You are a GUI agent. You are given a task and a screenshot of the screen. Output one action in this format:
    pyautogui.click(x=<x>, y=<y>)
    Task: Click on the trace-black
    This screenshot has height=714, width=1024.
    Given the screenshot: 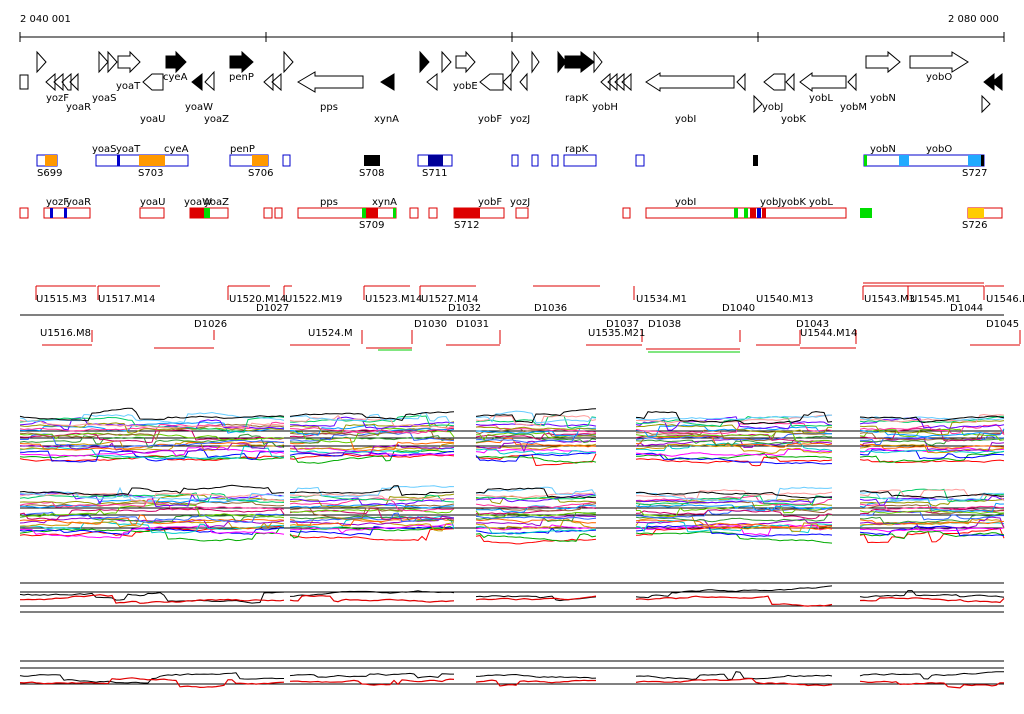 What is the action you would take?
    pyautogui.click(x=152, y=597)
    